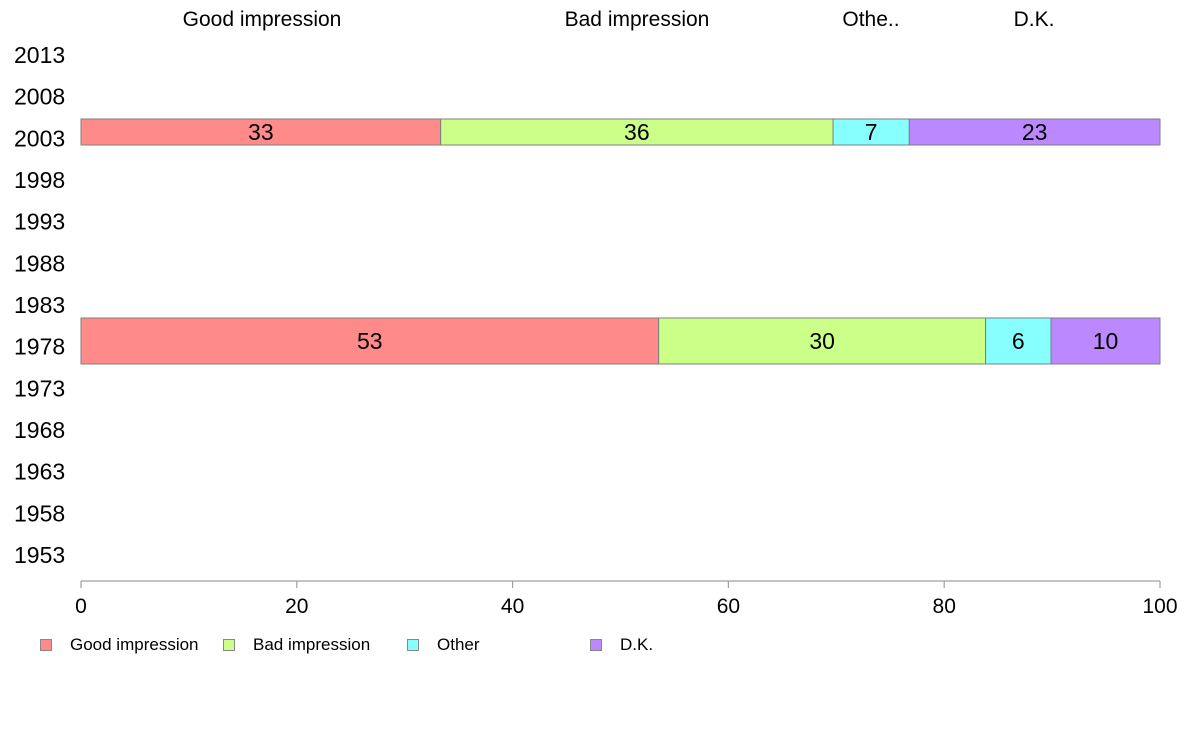 Image resolution: width=1188 pixels, height=736 pixels. What do you see at coordinates (262, 19) in the screenshot?
I see `column-header: Good impression` at bounding box center [262, 19].